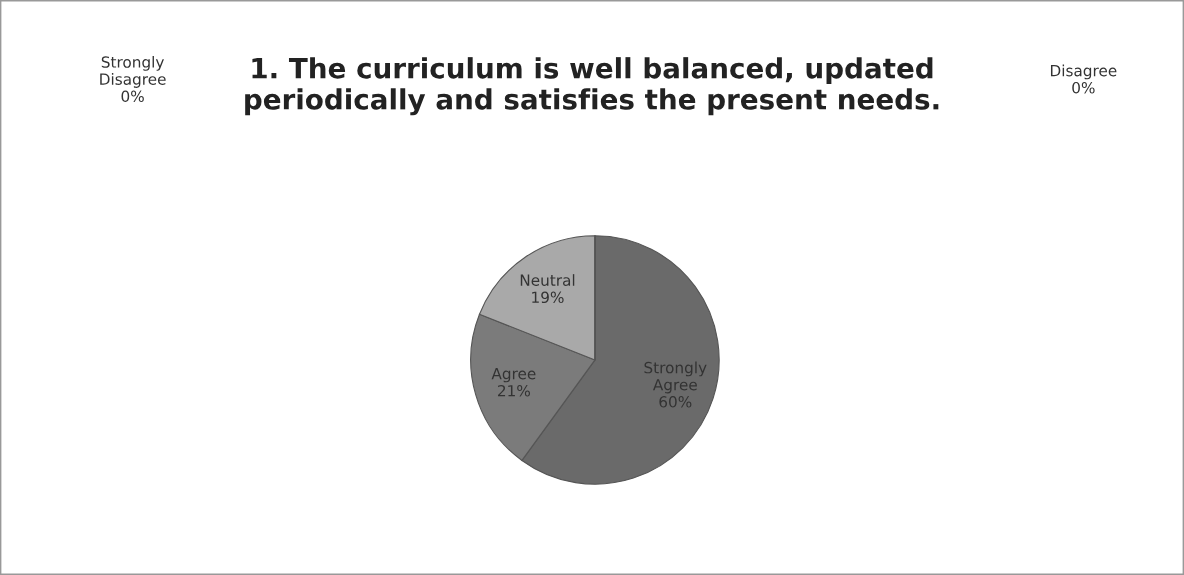 This screenshot has height=575, width=1184. I want to click on data-label: 21%, so click(514, 390).